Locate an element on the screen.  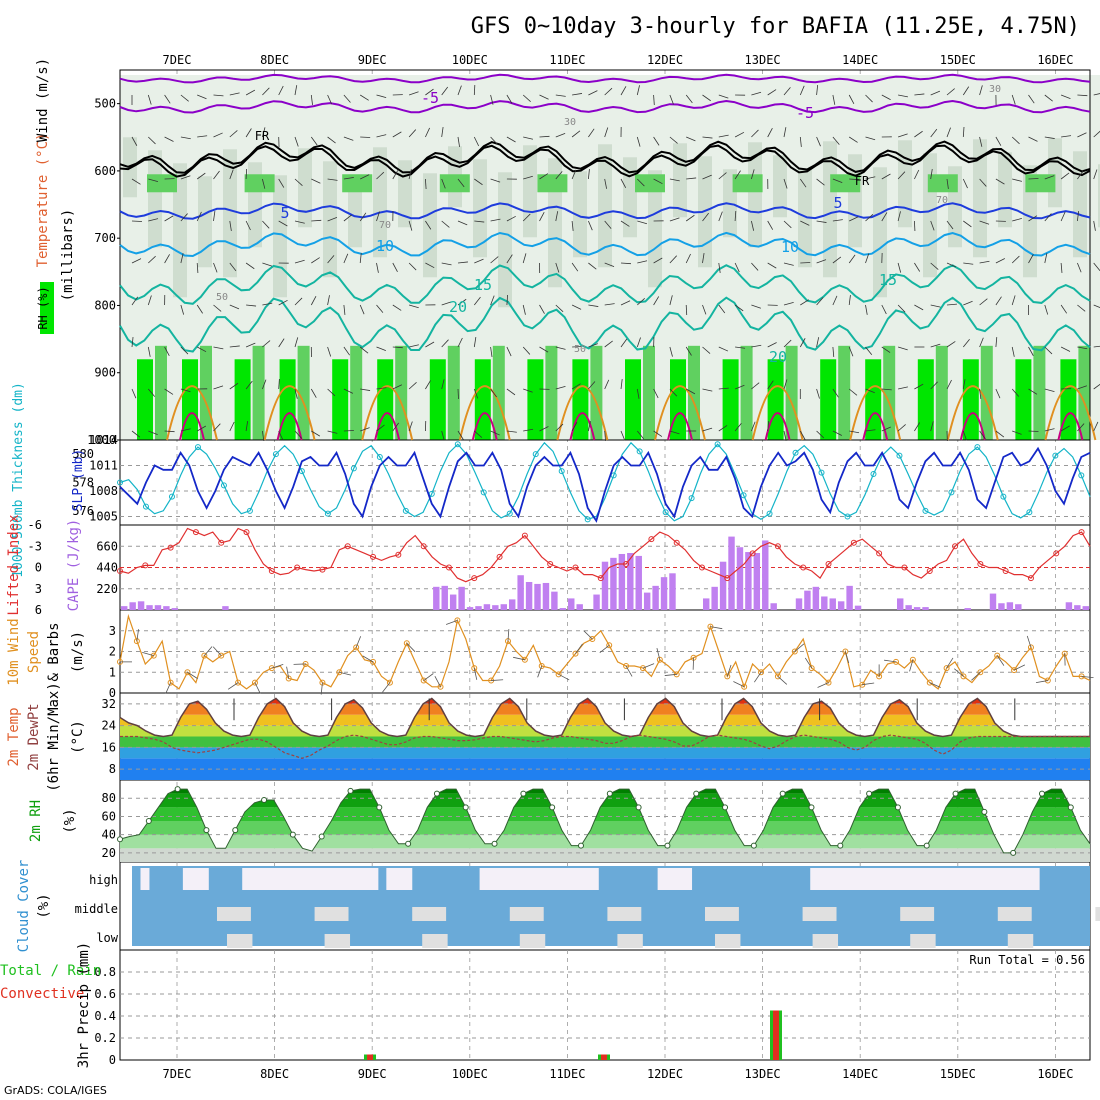
panel-frame-precip is located at coordinates (605, 1005).